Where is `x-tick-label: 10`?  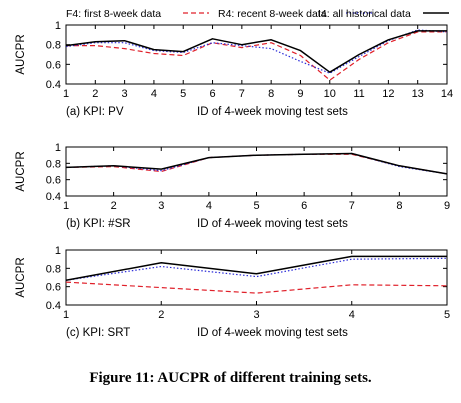 x-tick-label: 10 is located at coordinates (330, 94).